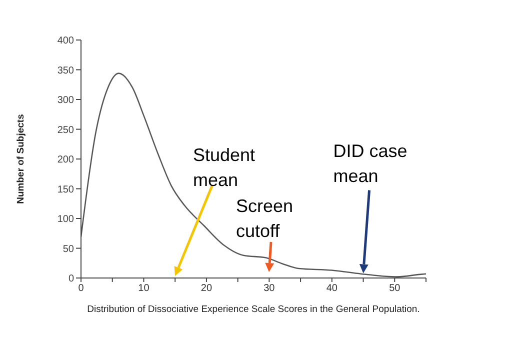 This screenshot has height=346, width=505. I want to click on y-tick-label: 400, so click(65, 41).